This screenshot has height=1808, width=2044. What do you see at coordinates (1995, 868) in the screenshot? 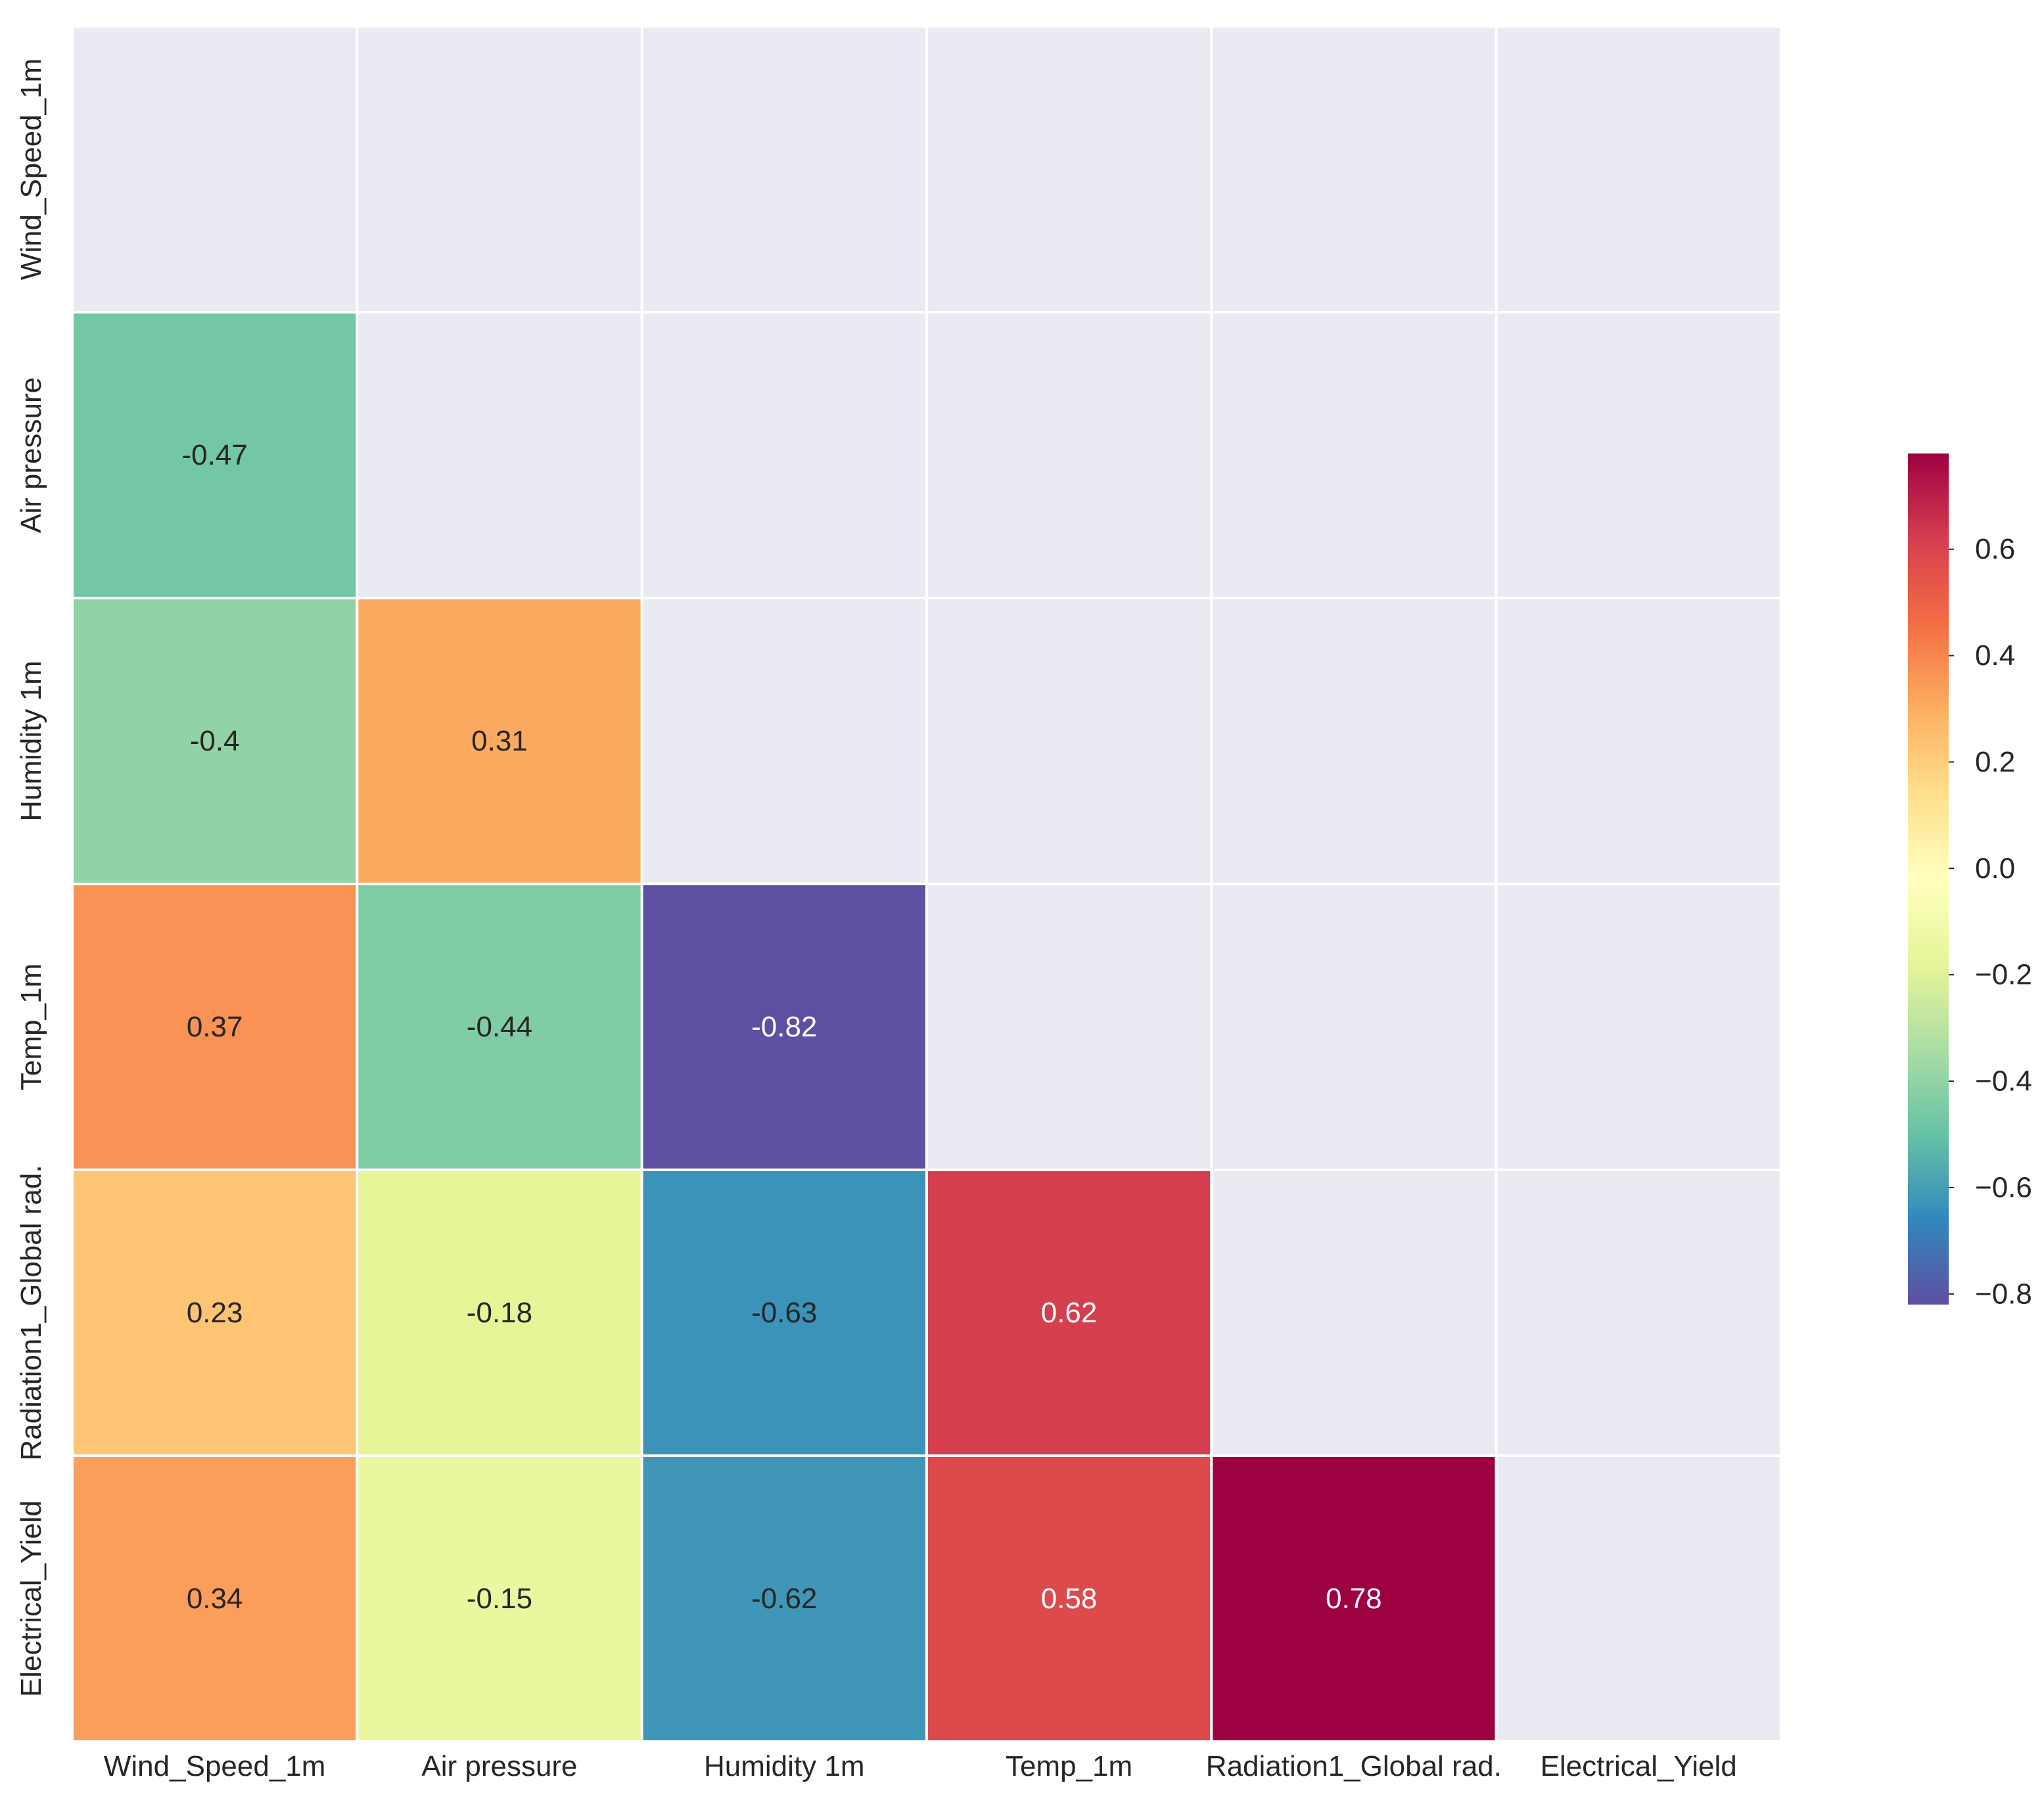
I see `colorbar-tick-label: 0.0` at bounding box center [1995, 868].